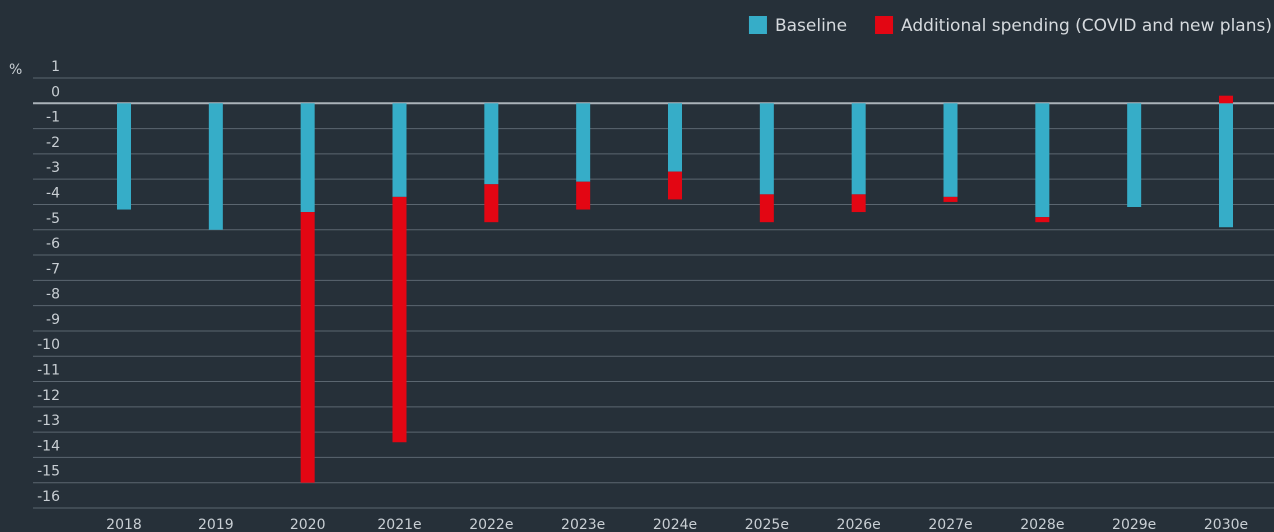 The width and height of the screenshot is (1274, 532). I want to click on x-tick-label: 2023e, so click(583, 524).